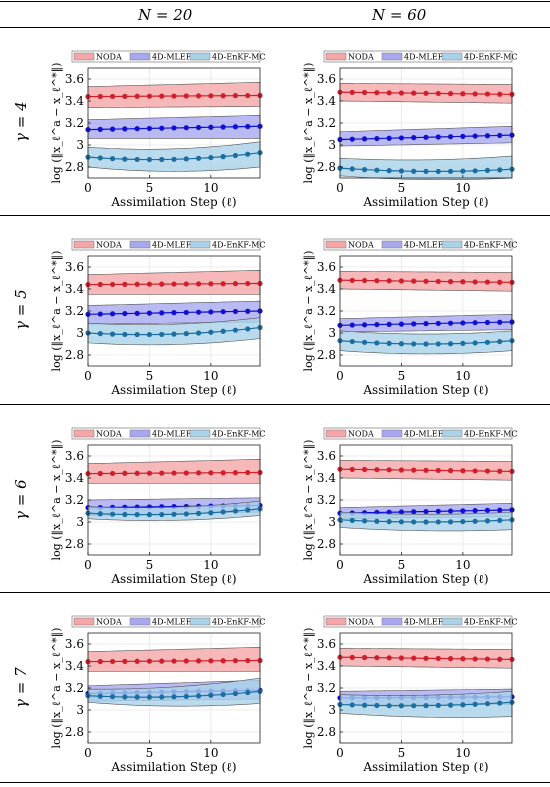 This screenshot has width=550, height=787. I want to click on x-tick-label: 0, so click(340, 376).